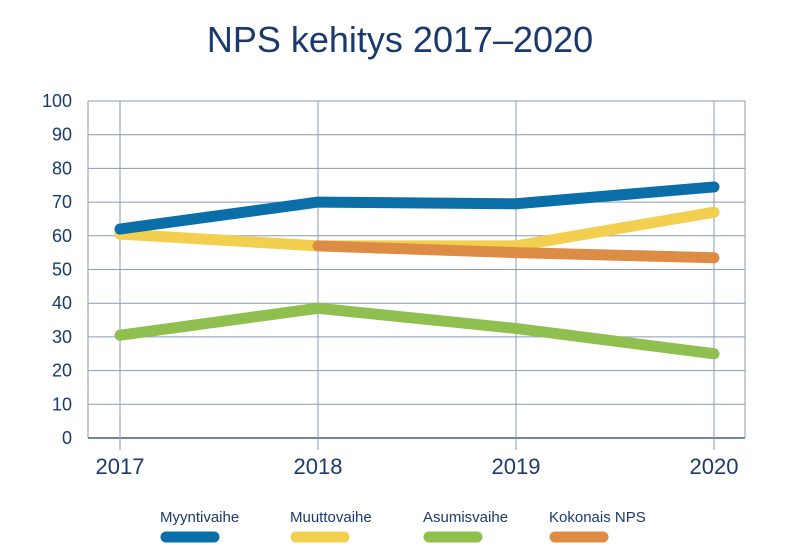 The width and height of the screenshot is (800, 559). I want to click on y-axis-ticks: 0 10 20 30 40 50 60 70 80 90 100, so click(57, 269).